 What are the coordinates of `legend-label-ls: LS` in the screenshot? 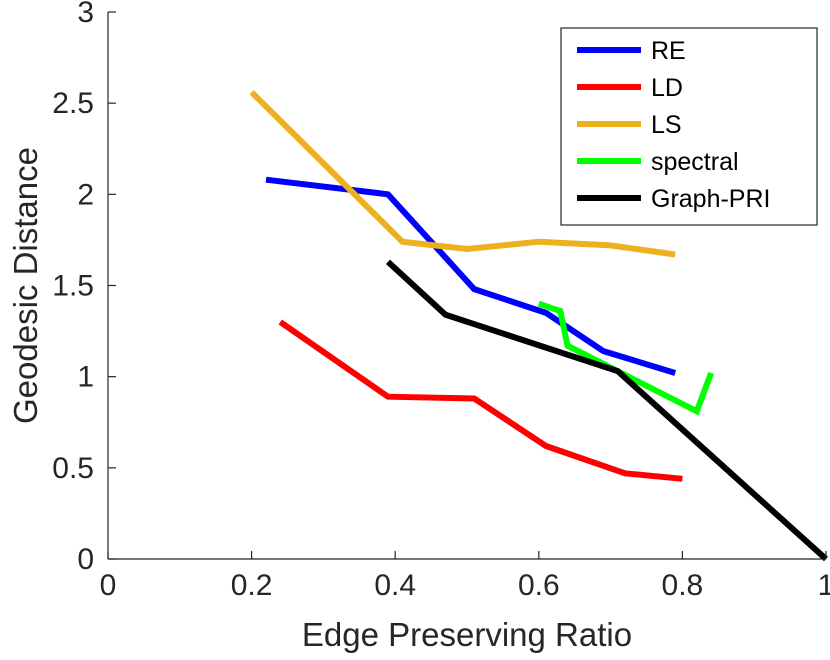 It's located at (666, 125).